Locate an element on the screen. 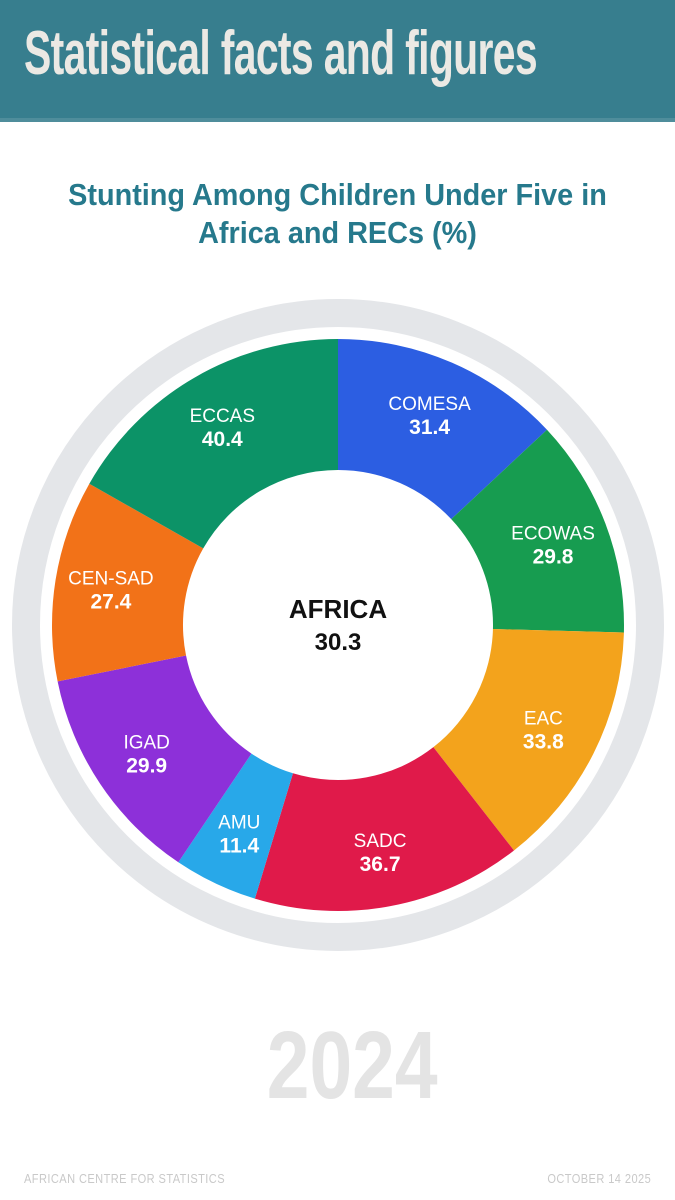 The height and width of the screenshot is (1200, 675). segment-label-sadc: SADC is located at coordinates (380, 841).